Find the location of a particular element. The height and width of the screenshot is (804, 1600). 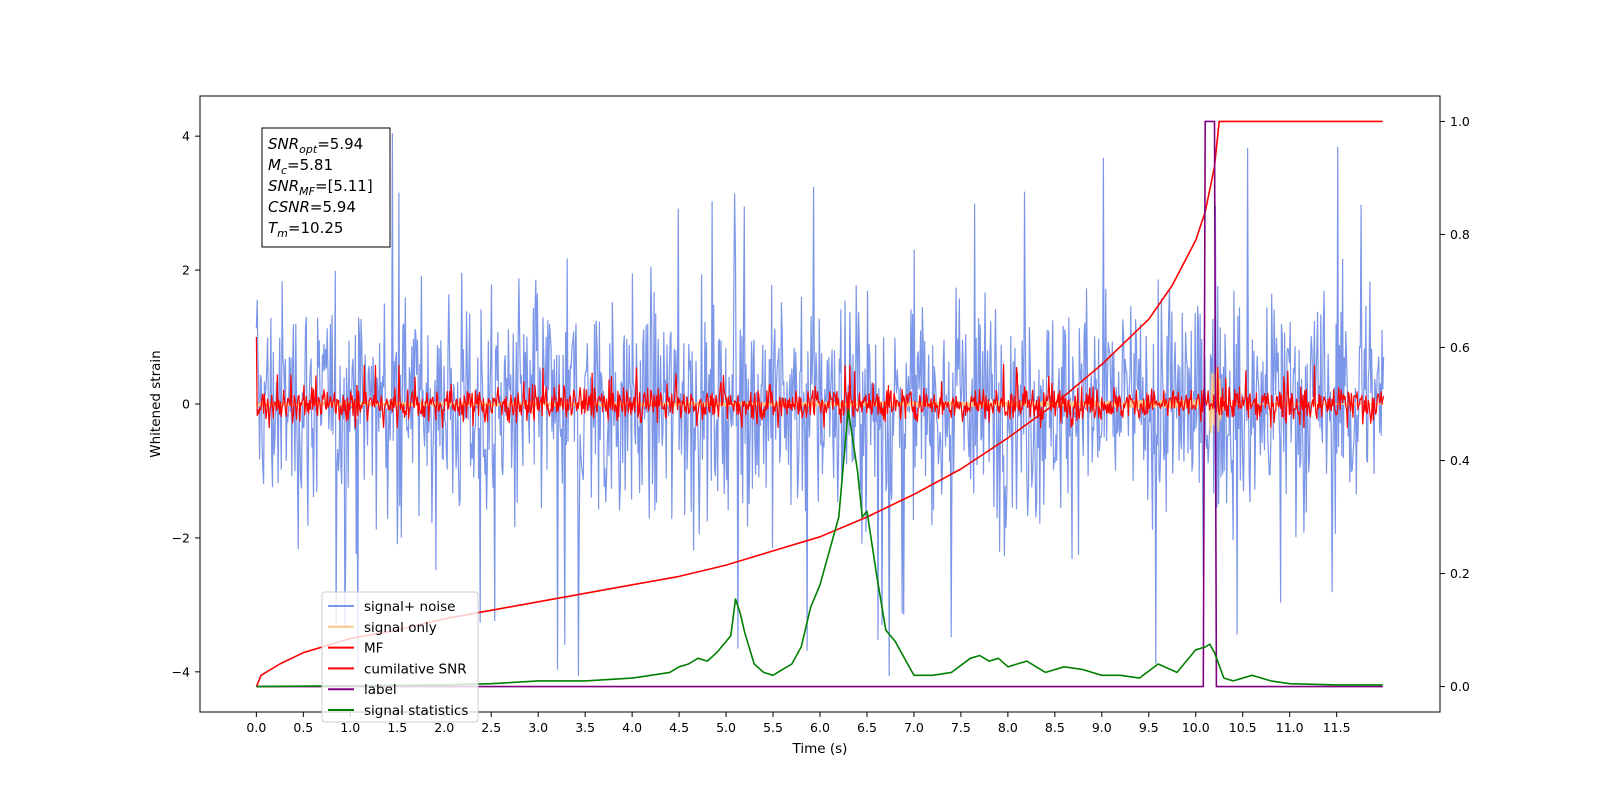

x-tick-label: 9.5 is located at coordinates (1149, 727).